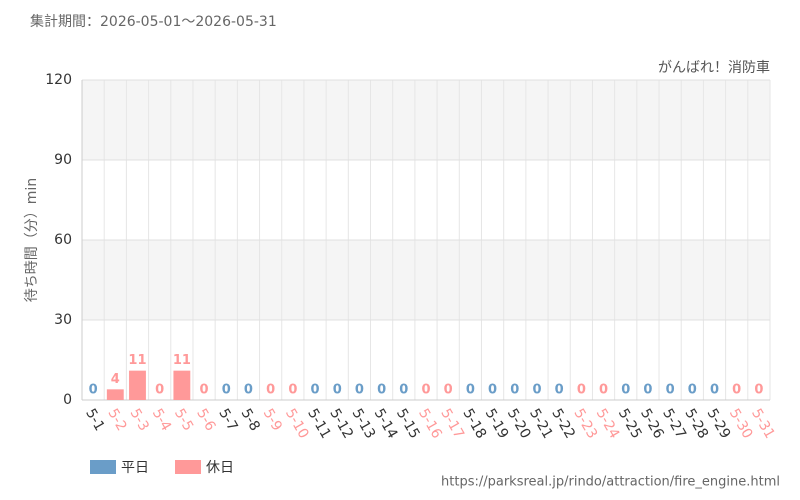  What do you see at coordinates (115, 379) in the screenshot?
I see `data-label: 4` at bounding box center [115, 379].